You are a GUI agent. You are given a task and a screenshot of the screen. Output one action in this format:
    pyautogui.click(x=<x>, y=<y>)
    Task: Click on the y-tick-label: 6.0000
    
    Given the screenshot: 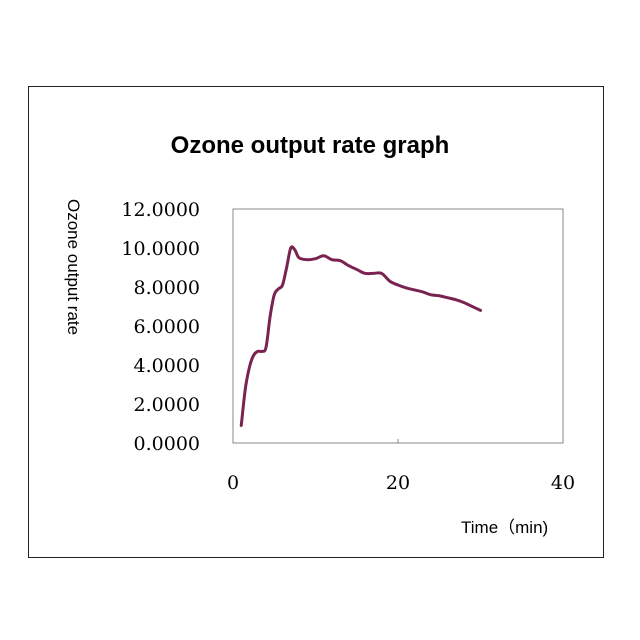 What is the action you would take?
    pyautogui.click(x=167, y=327)
    